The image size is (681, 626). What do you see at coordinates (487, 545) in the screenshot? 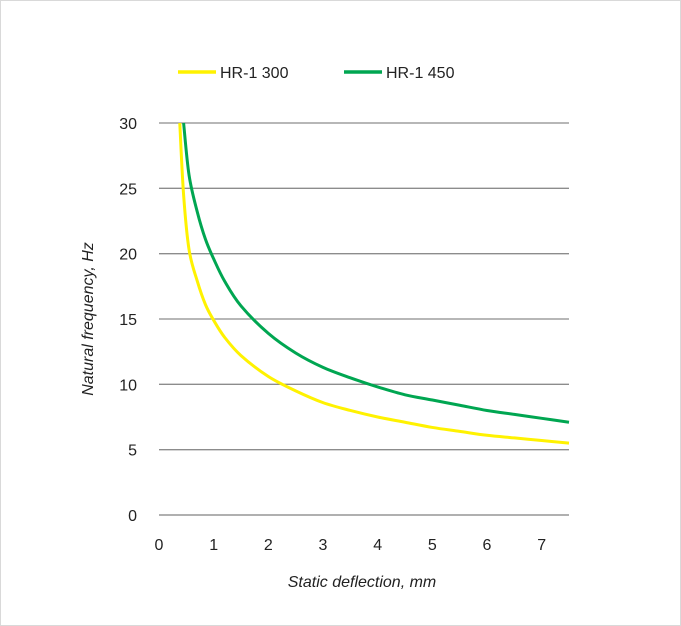
I see `x-tick-label: 6` at bounding box center [487, 545].